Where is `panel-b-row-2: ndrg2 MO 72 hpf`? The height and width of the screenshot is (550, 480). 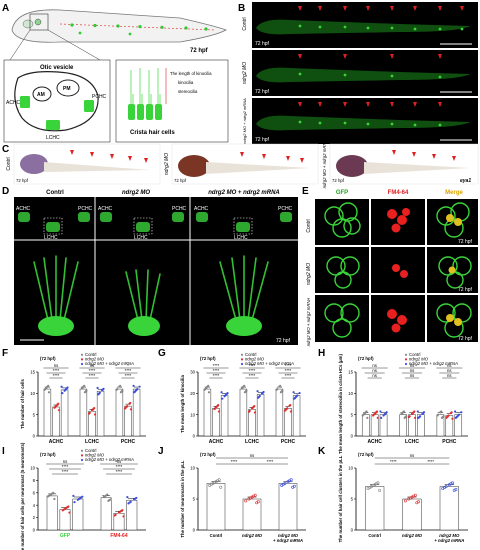 panel-b-row-2: ndrg2 MO 72 hpf is located at coordinates (360, 73).